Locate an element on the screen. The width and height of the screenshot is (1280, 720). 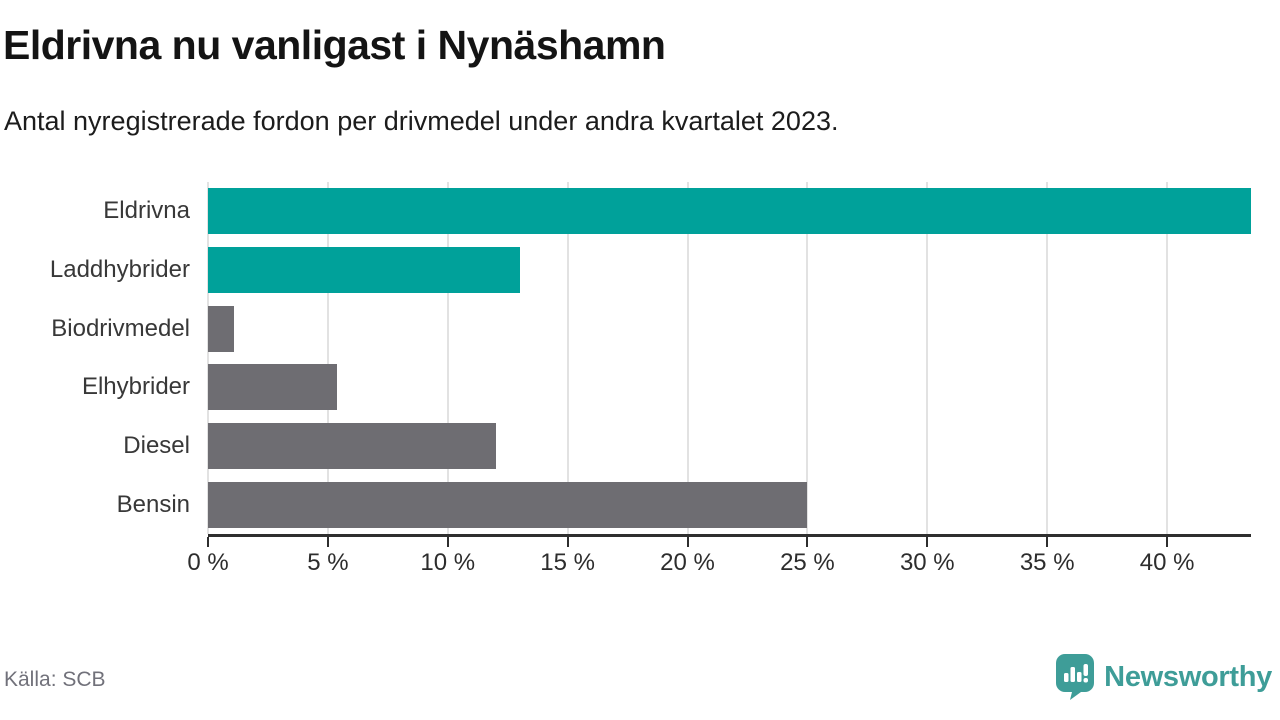
newsworthy-wordmark: Newsworthy is located at coordinates (1188, 676).